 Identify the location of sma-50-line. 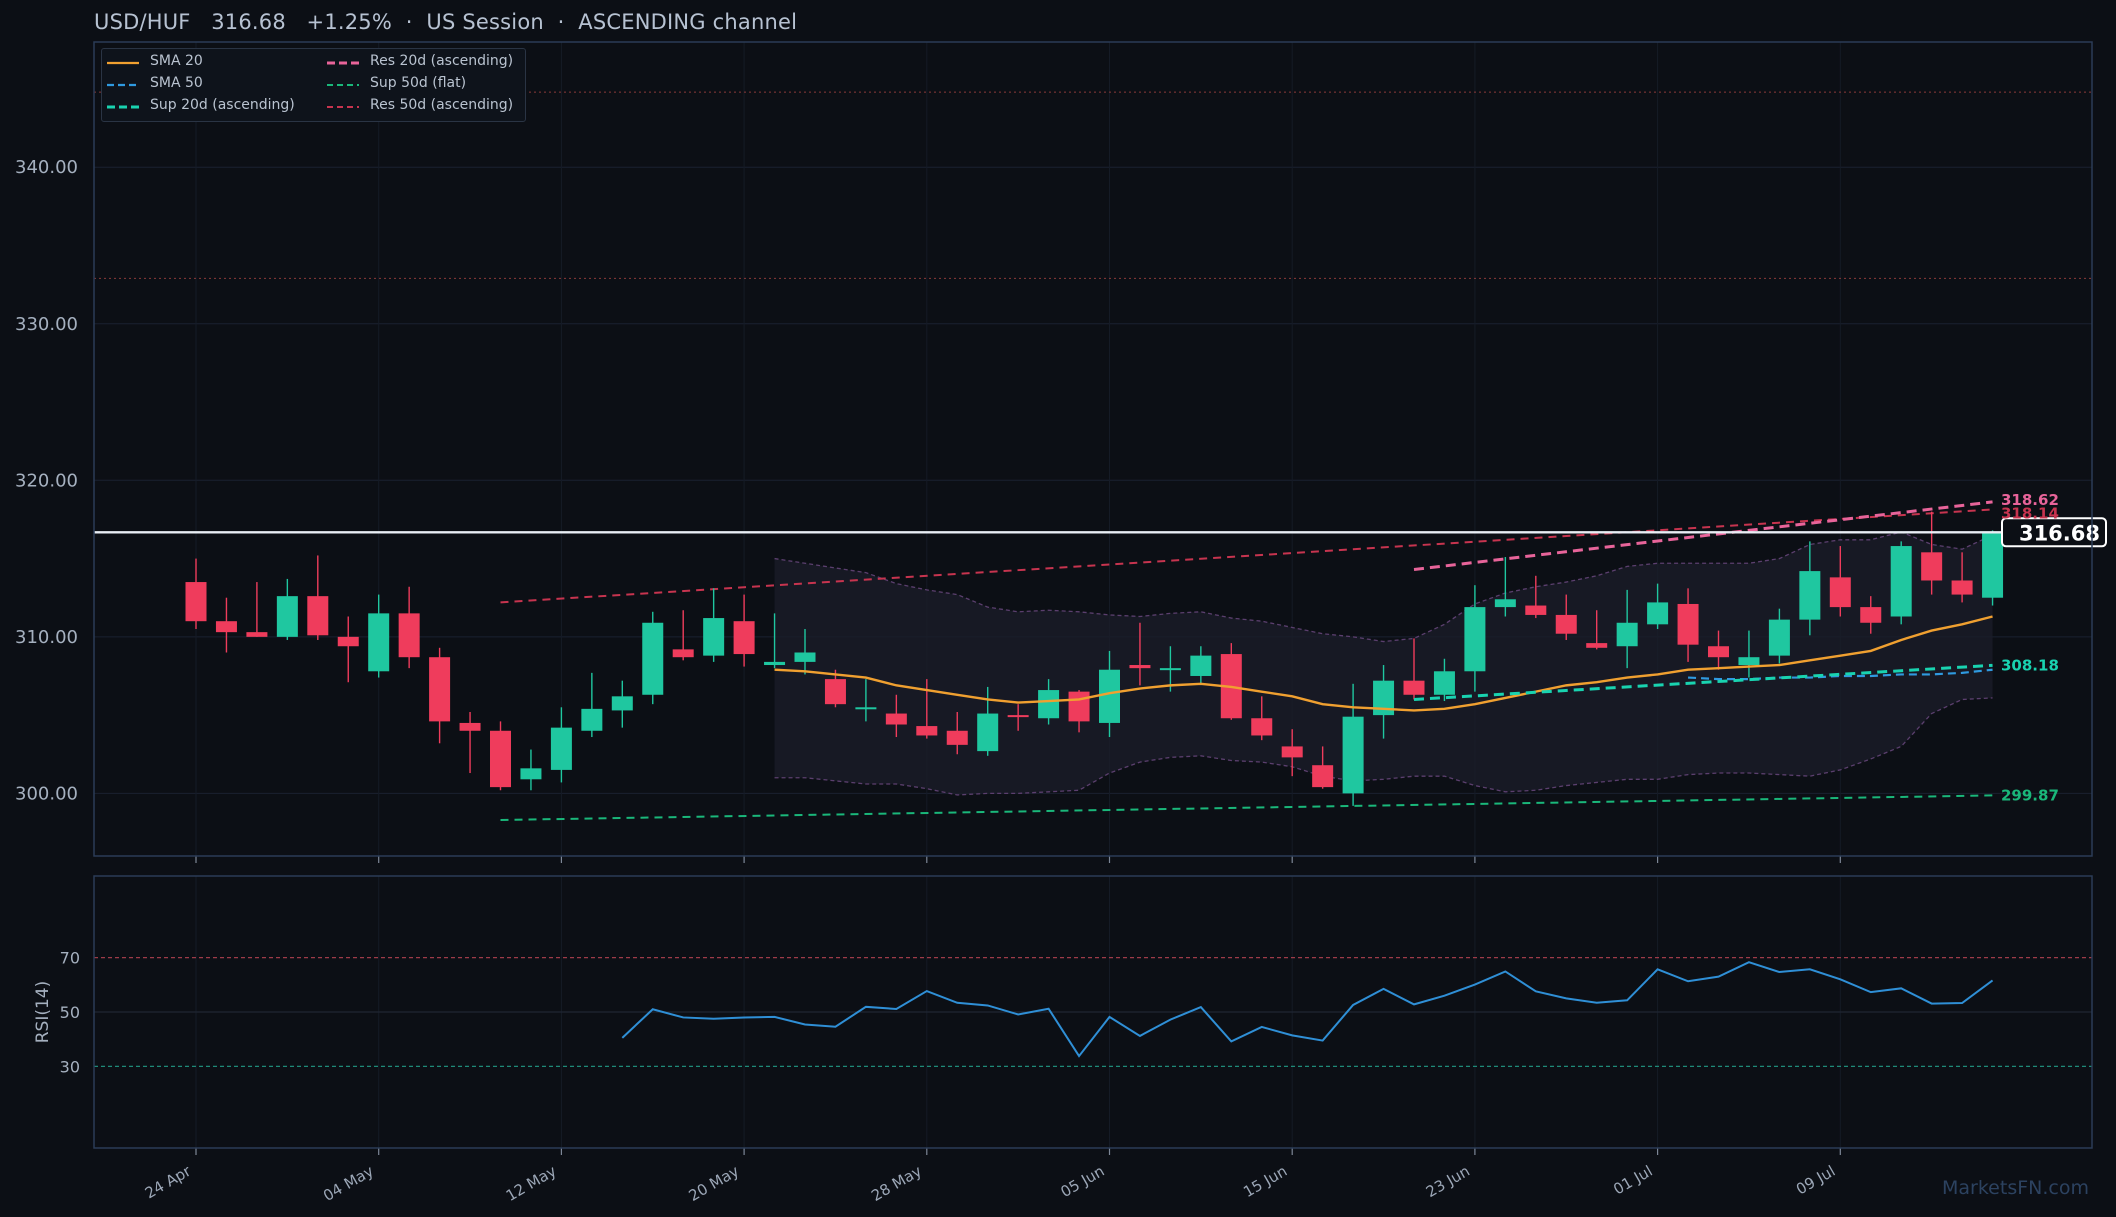
(1840, 674).